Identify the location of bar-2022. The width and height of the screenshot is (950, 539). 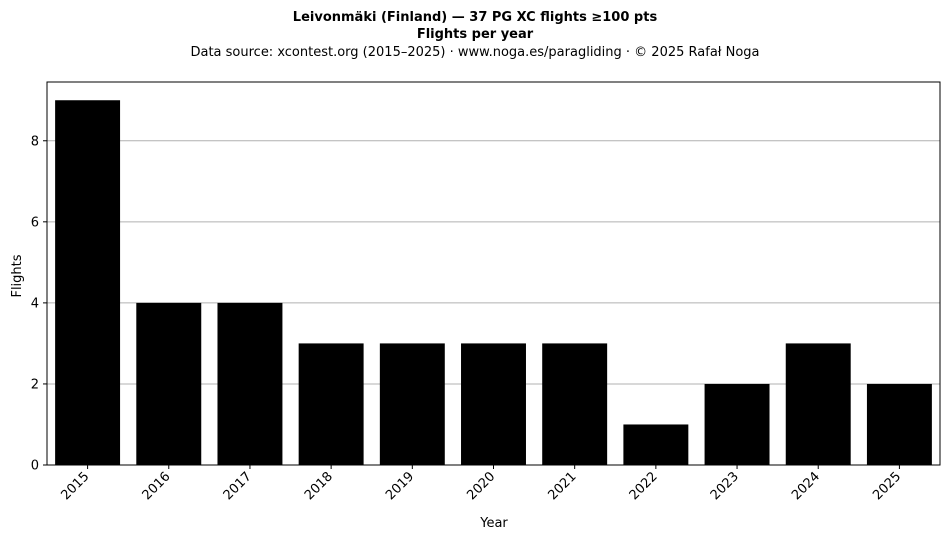
(656, 444).